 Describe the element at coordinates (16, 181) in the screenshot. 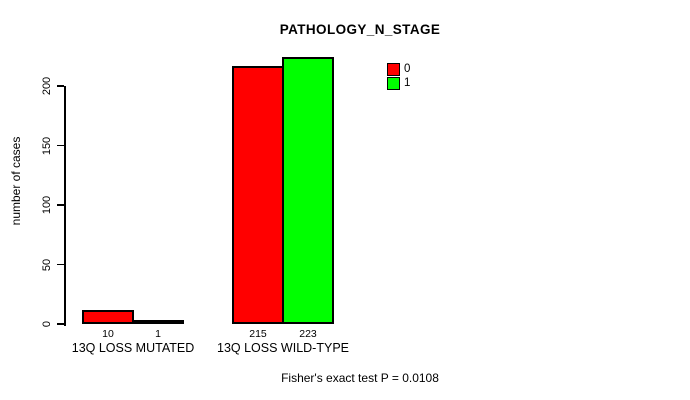

I see `y-axis-label: number of cases` at that location.